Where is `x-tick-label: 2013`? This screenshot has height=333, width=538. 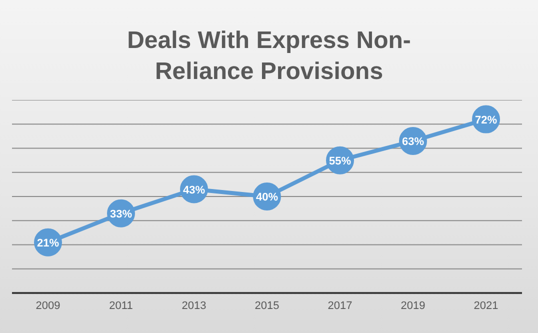 x-tick-label: 2013 is located at coordinates (194, 306).